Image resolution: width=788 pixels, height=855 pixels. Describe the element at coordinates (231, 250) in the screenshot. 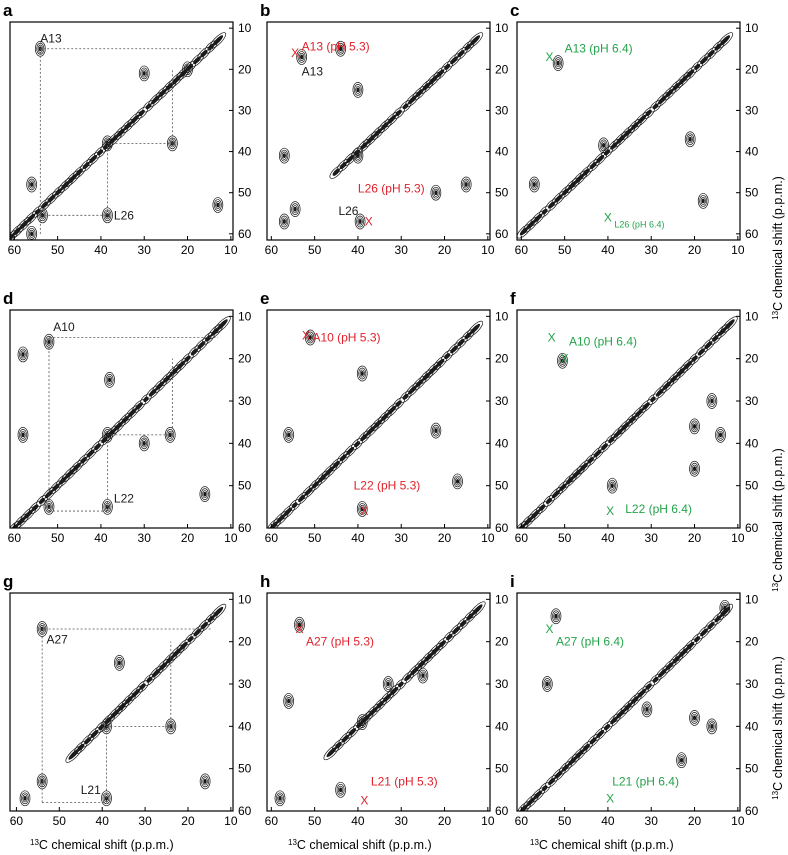

I see `x-tick-label: 10` at that location.